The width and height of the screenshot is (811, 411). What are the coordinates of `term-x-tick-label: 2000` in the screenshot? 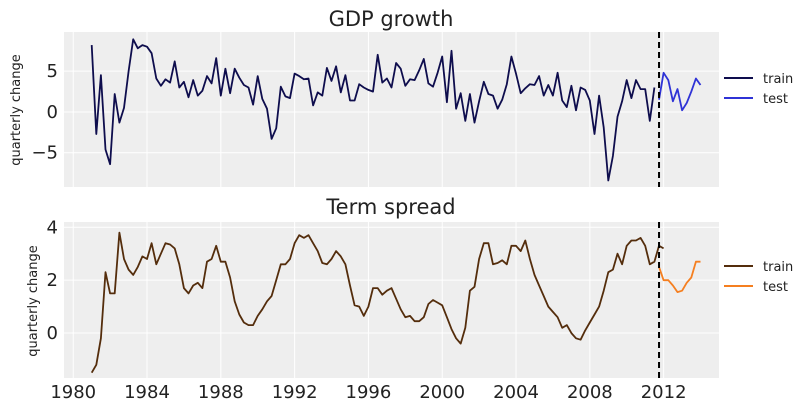 It's located at (442, 392).